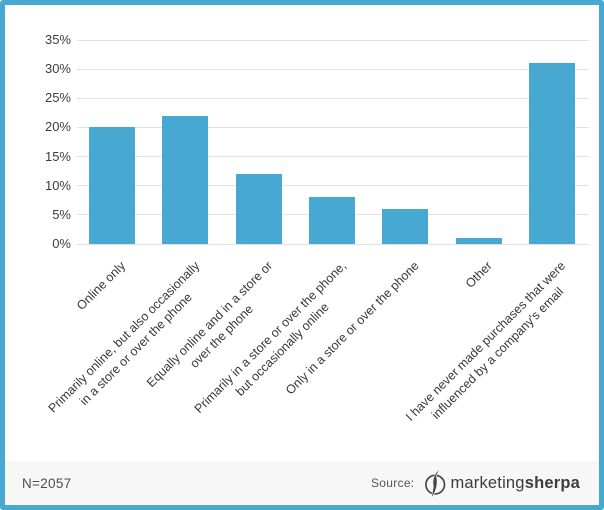  Describe the element at coordinates (57, 39) in the screenshot. I see `y-axis-tick-label: 35%` at that location.